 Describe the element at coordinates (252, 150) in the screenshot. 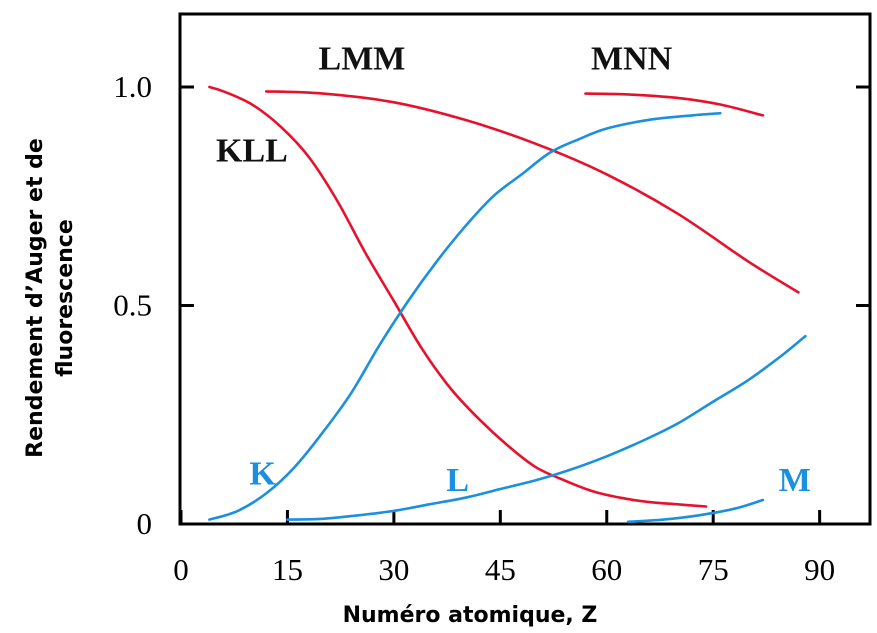

I see `series-label-kll: KLL` at that location.